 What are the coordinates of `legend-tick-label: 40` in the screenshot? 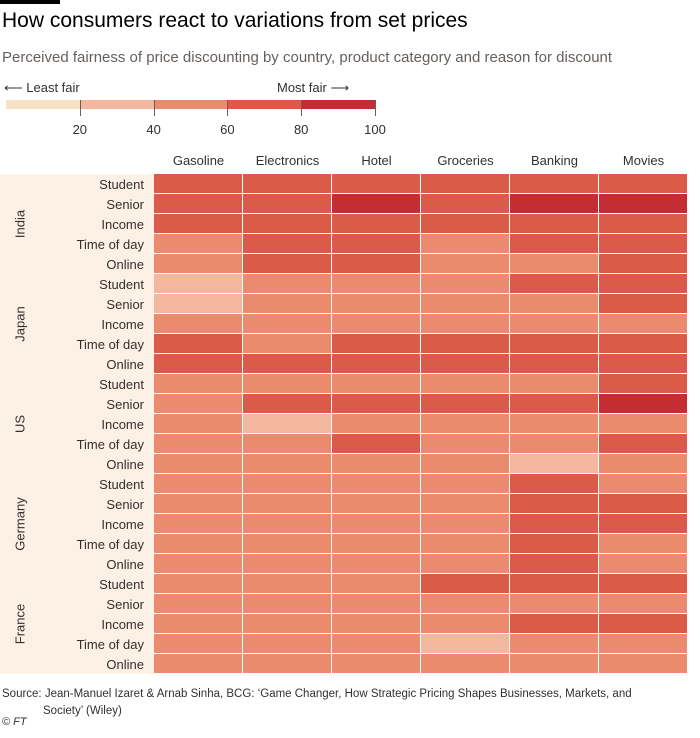 It's located at (153, 129).